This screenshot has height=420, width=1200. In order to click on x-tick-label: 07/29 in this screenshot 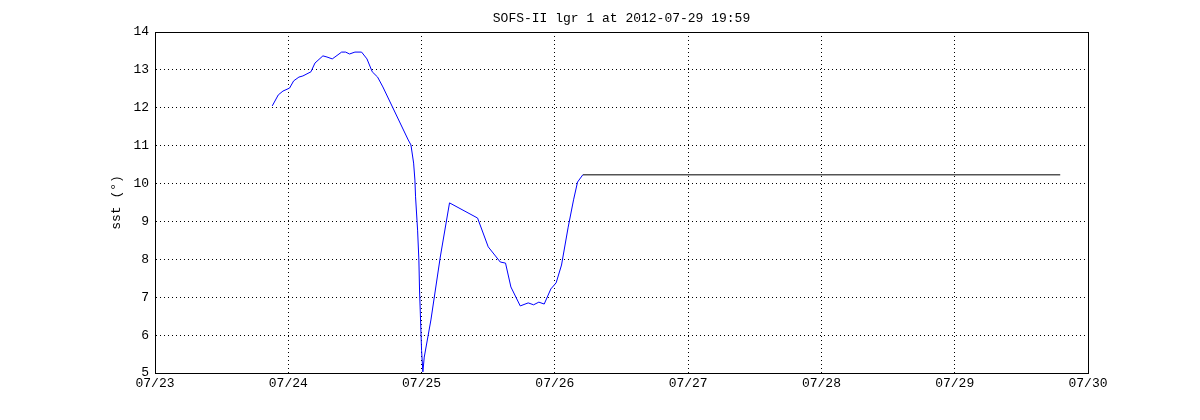, I will do `click(955, 384)`.